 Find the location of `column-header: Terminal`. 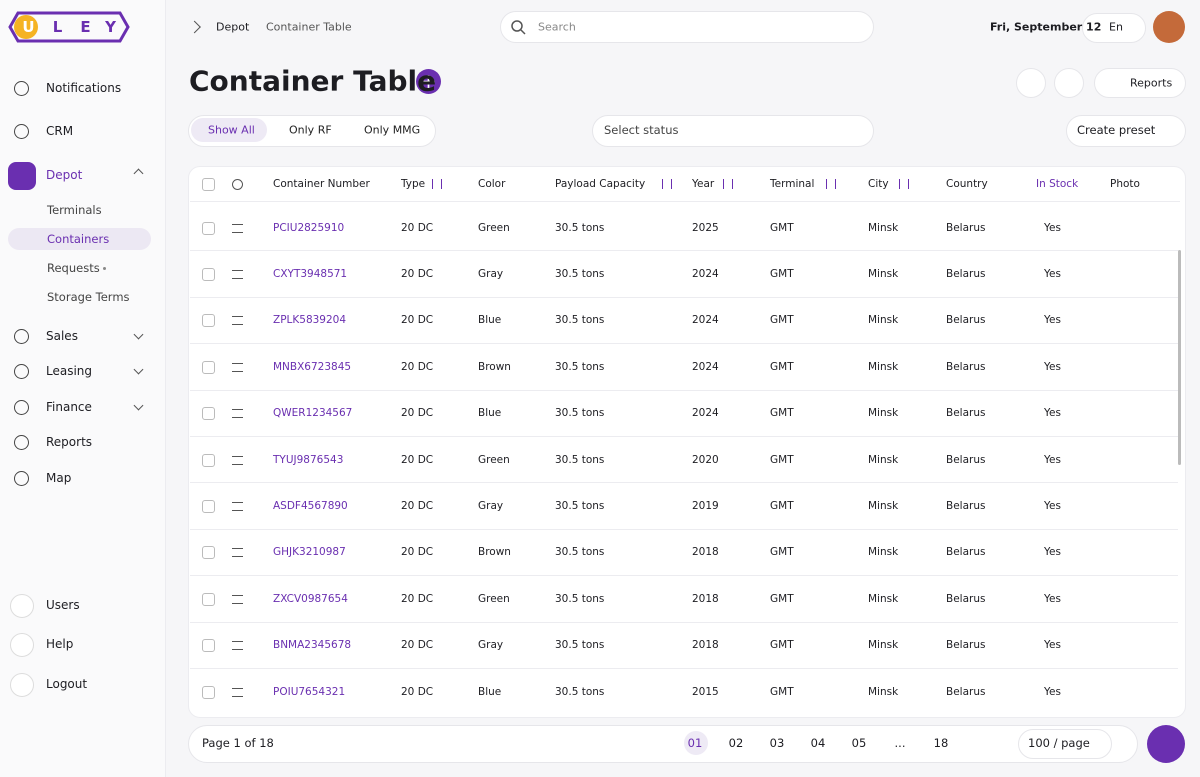

column-header: Terminal is located at coordinates (792, 184).